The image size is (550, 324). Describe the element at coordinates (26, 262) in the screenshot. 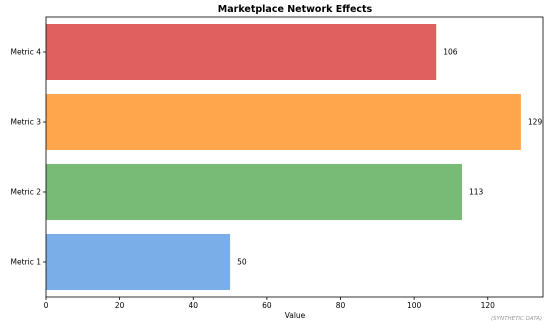

I see `y-tick-label-metric-1: Metric 1` at that location.